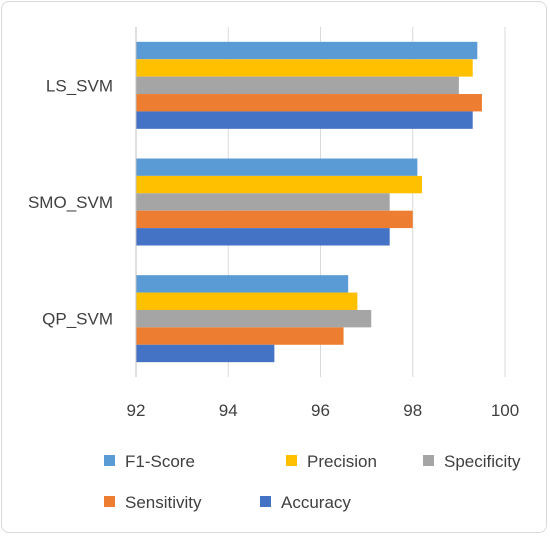  What do you see at coordinates (320, 410) in the screenshot?
I see `x-tick-label: 96` at bounding box center [320, 410].